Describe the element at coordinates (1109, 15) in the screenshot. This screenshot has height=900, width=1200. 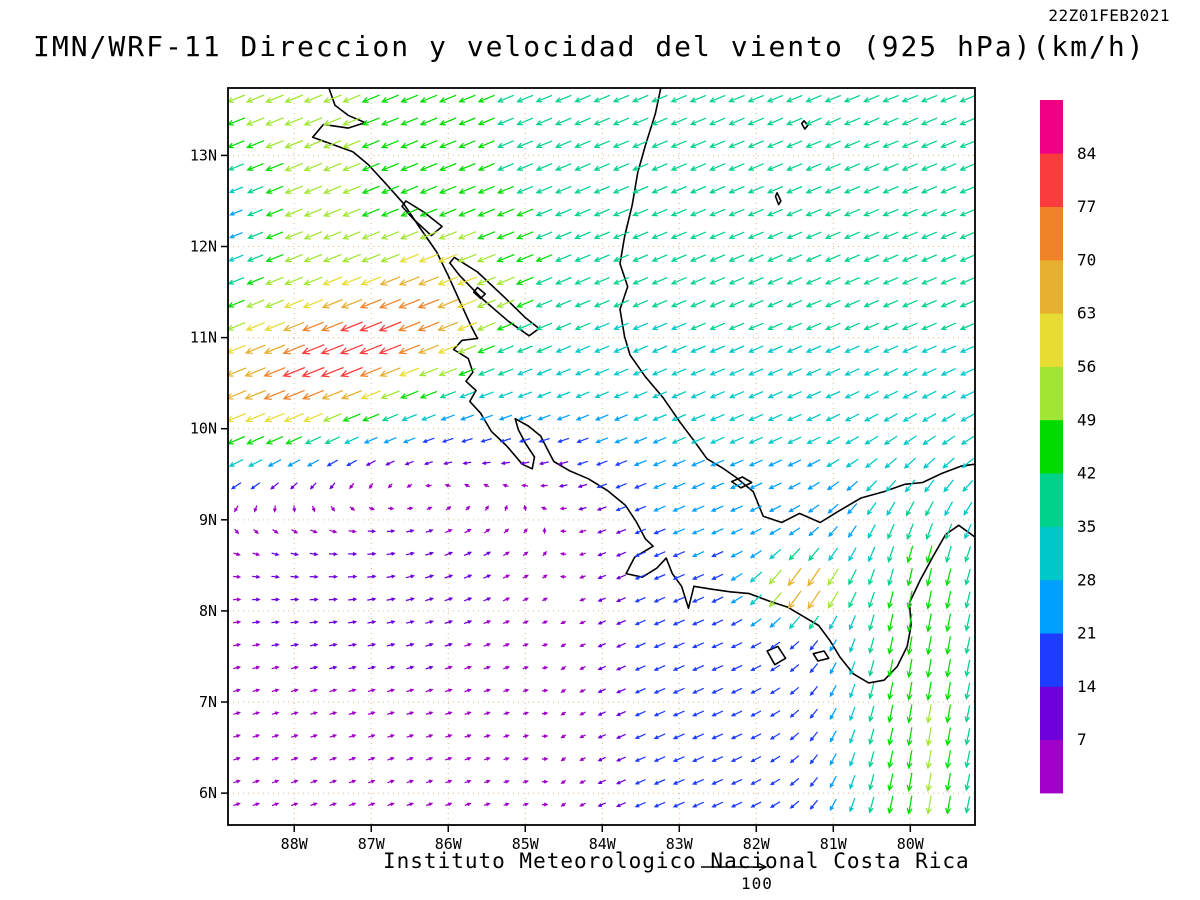
I see `valid-time-label: 22Z01FEB2021` at that location.